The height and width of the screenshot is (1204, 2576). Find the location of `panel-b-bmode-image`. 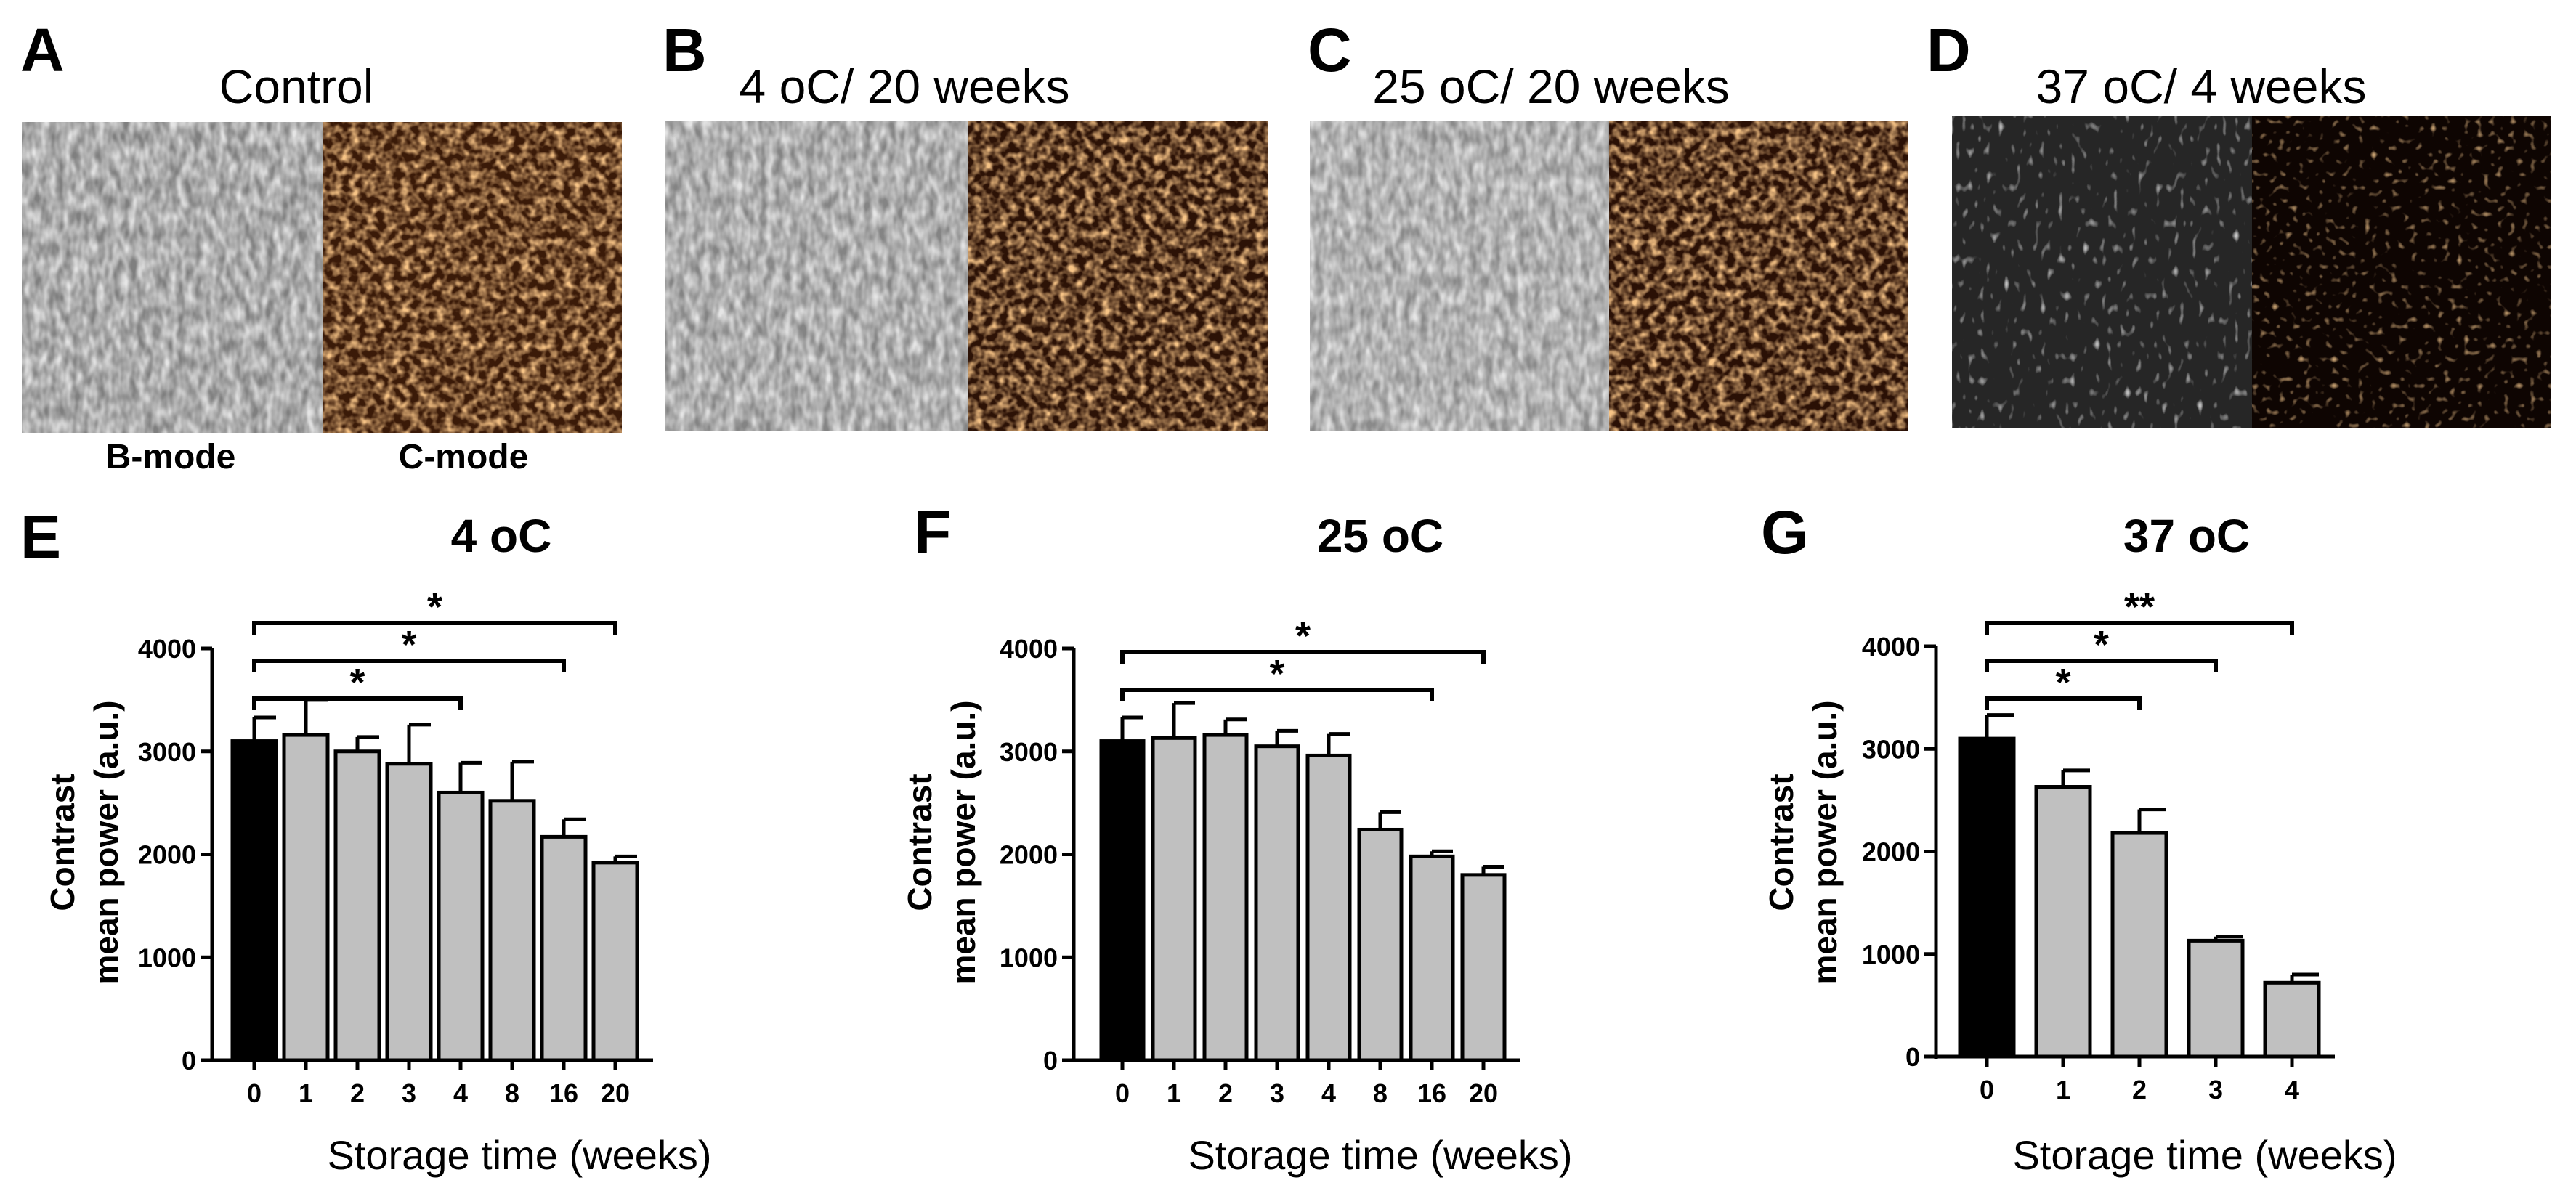

panel-b-bmode-image is located at coordinates (816, 276).